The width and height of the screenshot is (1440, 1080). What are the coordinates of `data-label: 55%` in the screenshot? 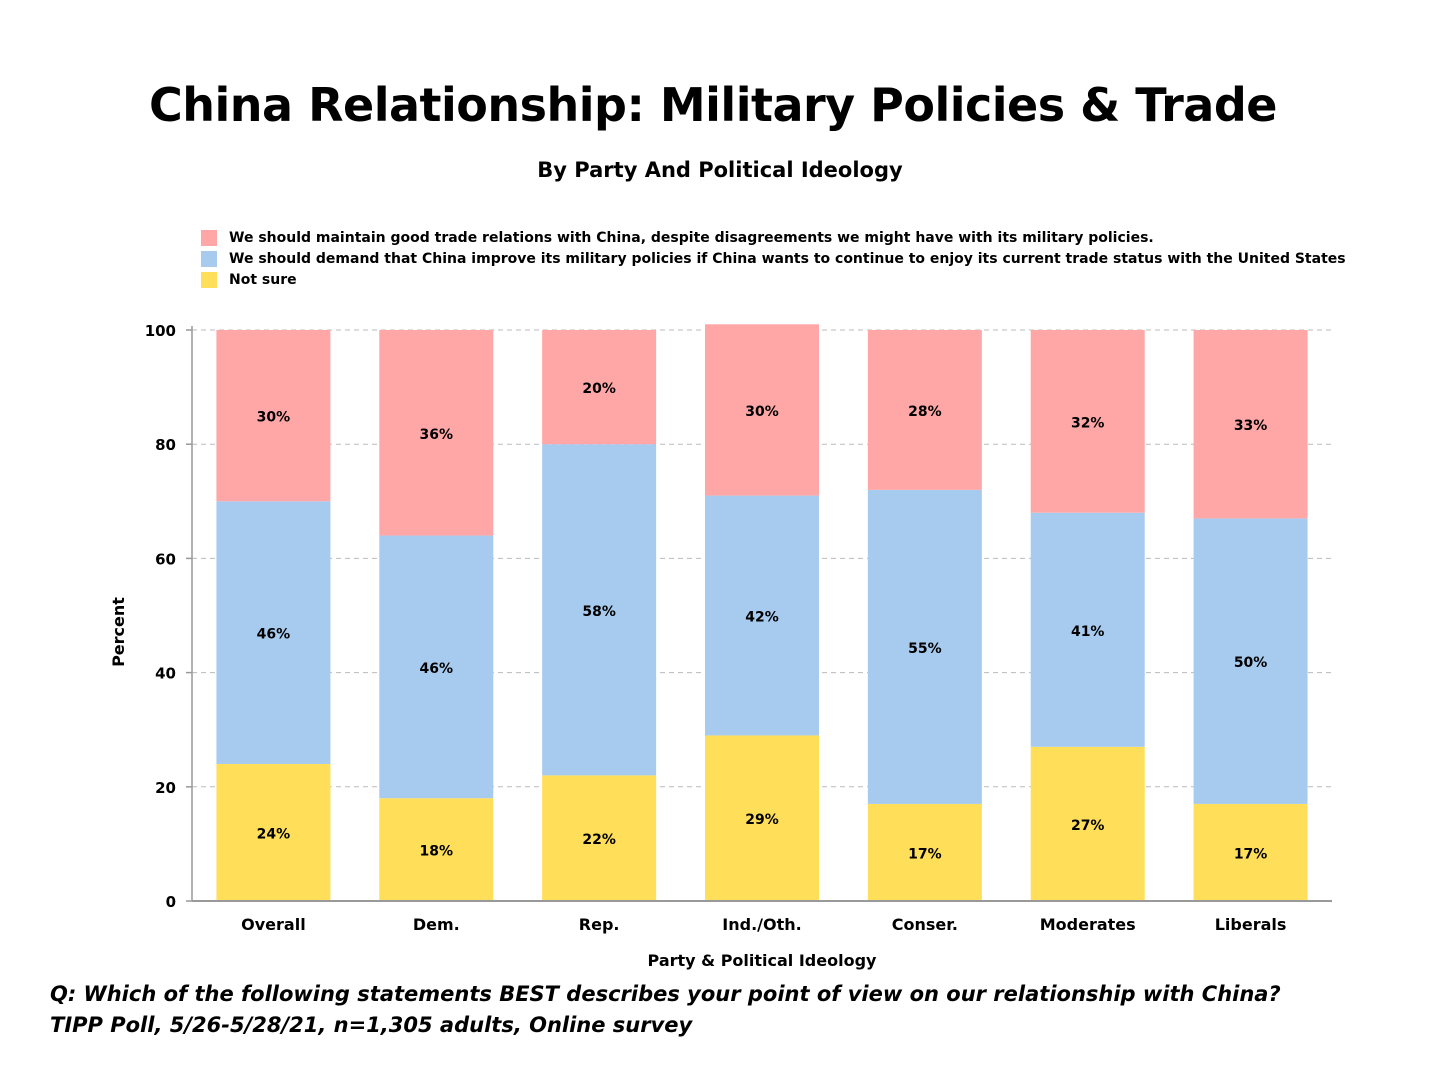 It's located at (925, 649).